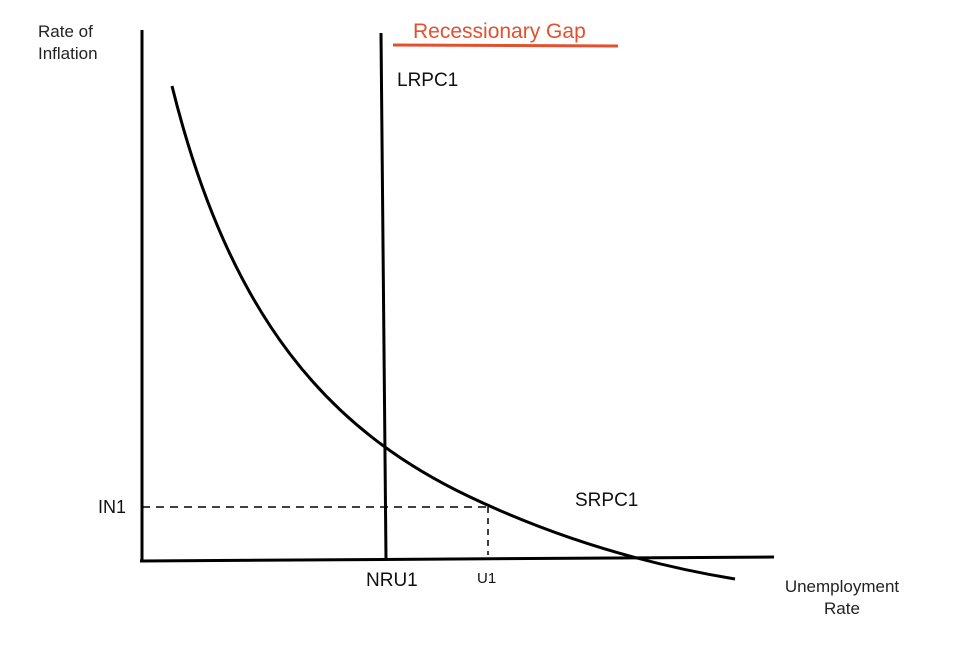 This screenshot has height=664, width=973. I want to click on y-axis-title-line-2: Inflation, so click(68, 53).